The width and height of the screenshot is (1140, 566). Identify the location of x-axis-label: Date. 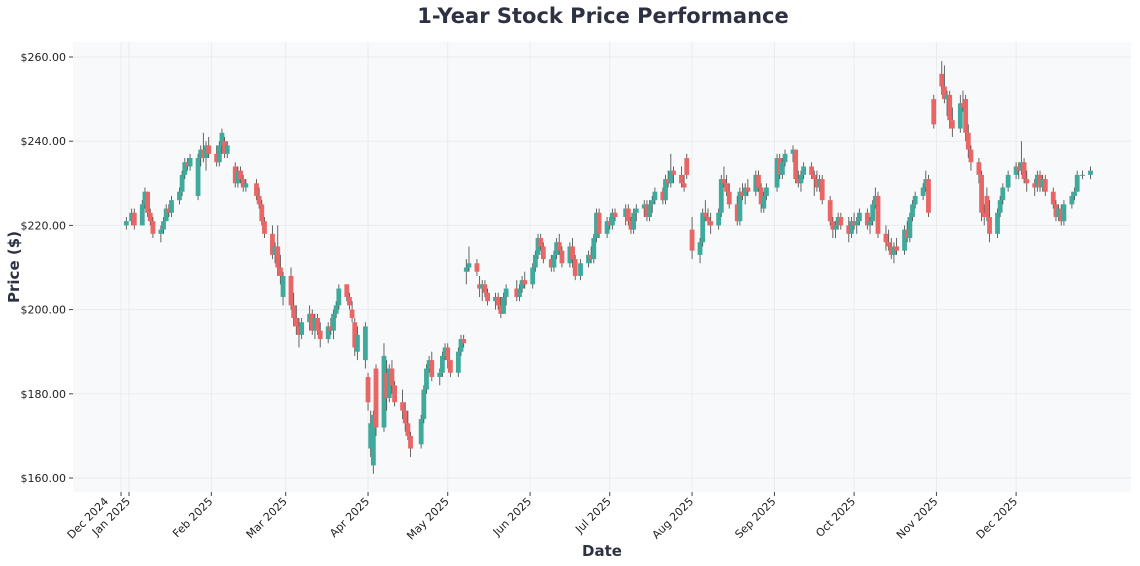
(602, 551).